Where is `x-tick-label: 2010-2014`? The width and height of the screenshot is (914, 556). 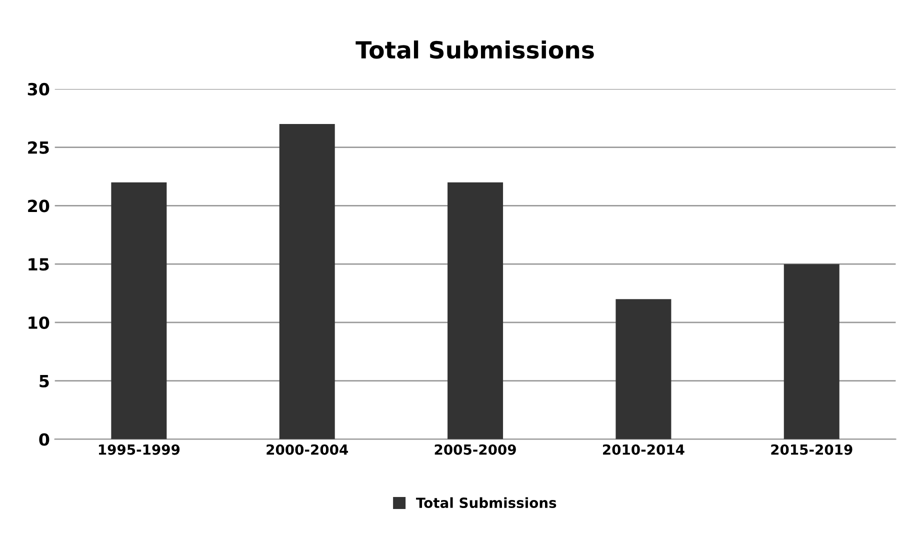
x-tick-label: 2010-2014 is located at coordinates (643, 449).